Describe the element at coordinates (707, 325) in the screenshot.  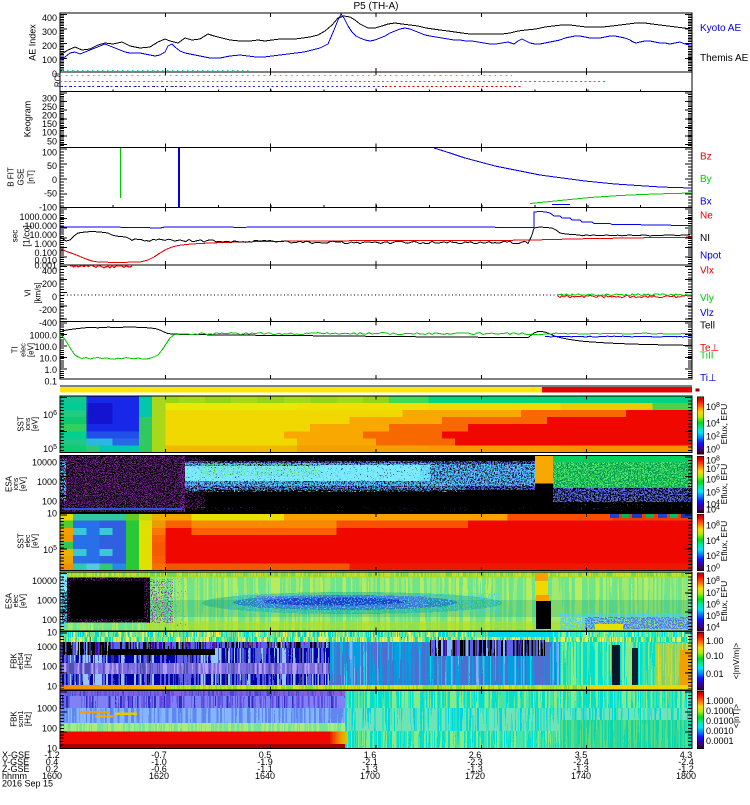
I see `svg-text: Tell` at that location.